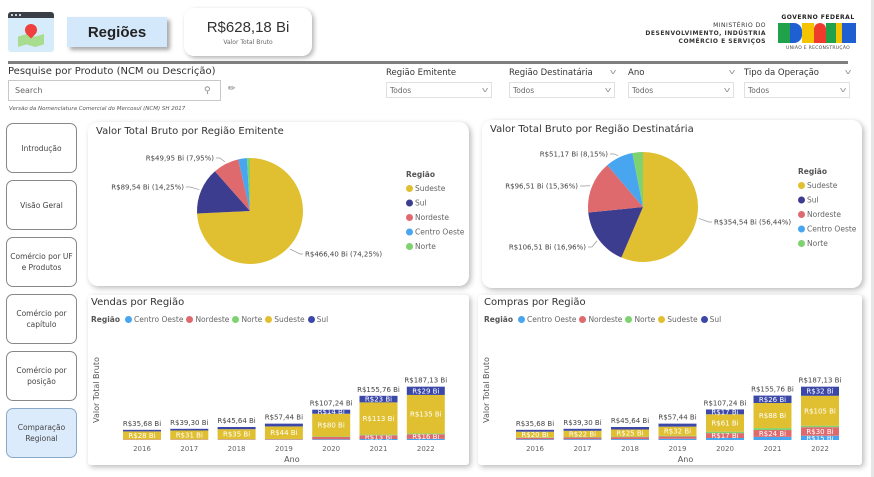  Describe the element at coordinates (41, 319) in the screenshot. I see `nav-comercio-capitulo: Comércio por capítulo` at that location.